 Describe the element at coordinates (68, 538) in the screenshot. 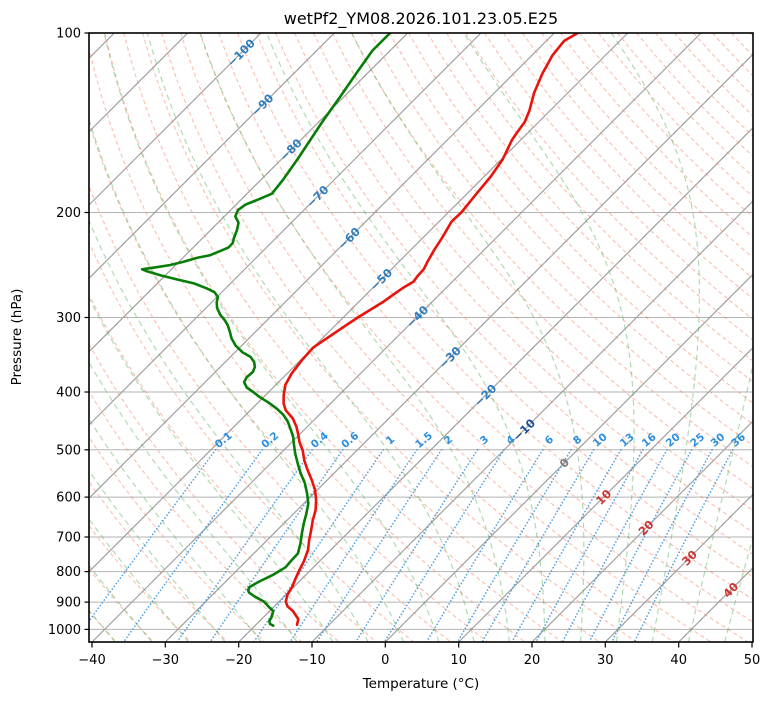

I see `svg-text: 700` at that location.